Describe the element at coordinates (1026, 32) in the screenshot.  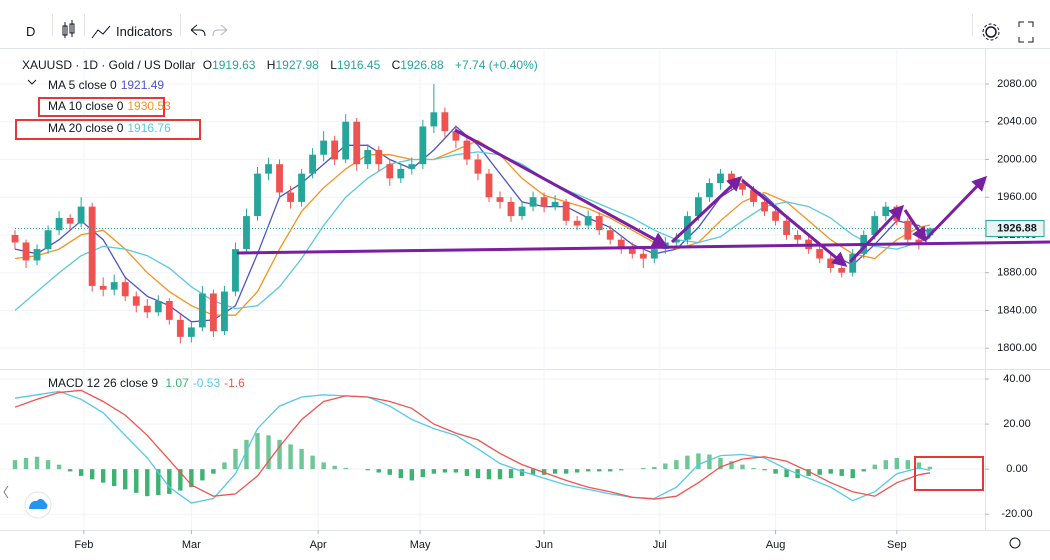
I see `fullscreen-button` at that location.